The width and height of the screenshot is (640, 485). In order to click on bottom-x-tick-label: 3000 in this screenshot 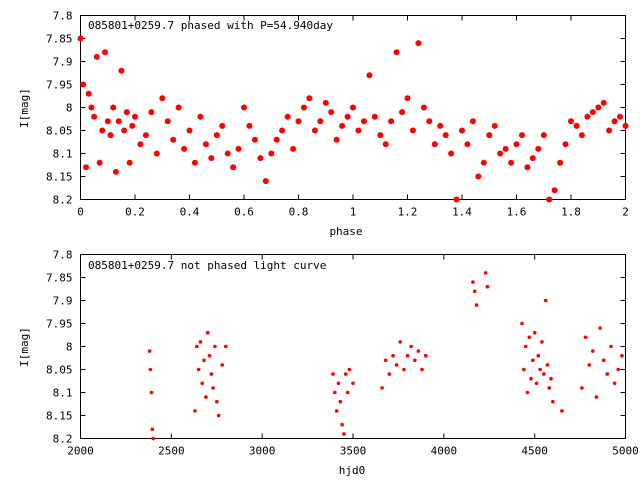, I will do `click(262, 451)`.